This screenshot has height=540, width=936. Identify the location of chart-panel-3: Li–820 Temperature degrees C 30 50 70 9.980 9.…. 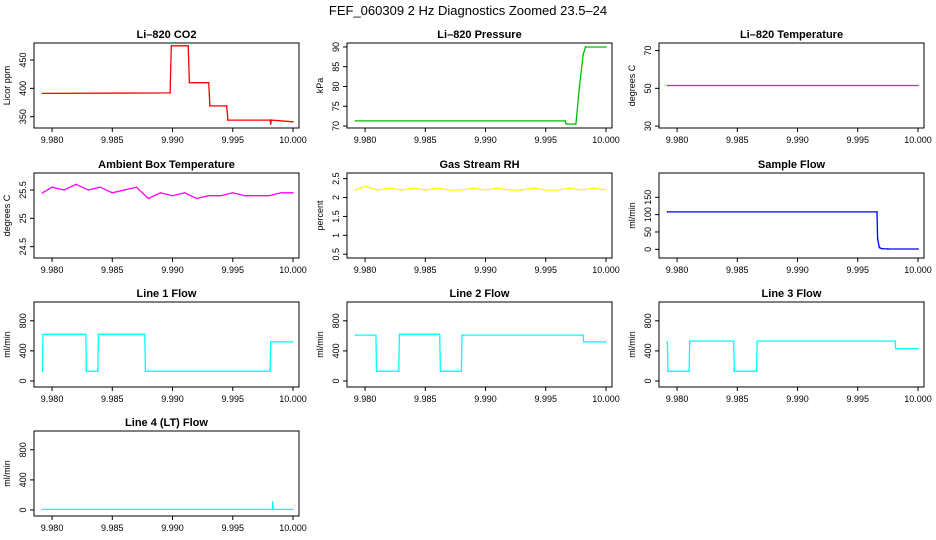
(779, 87).